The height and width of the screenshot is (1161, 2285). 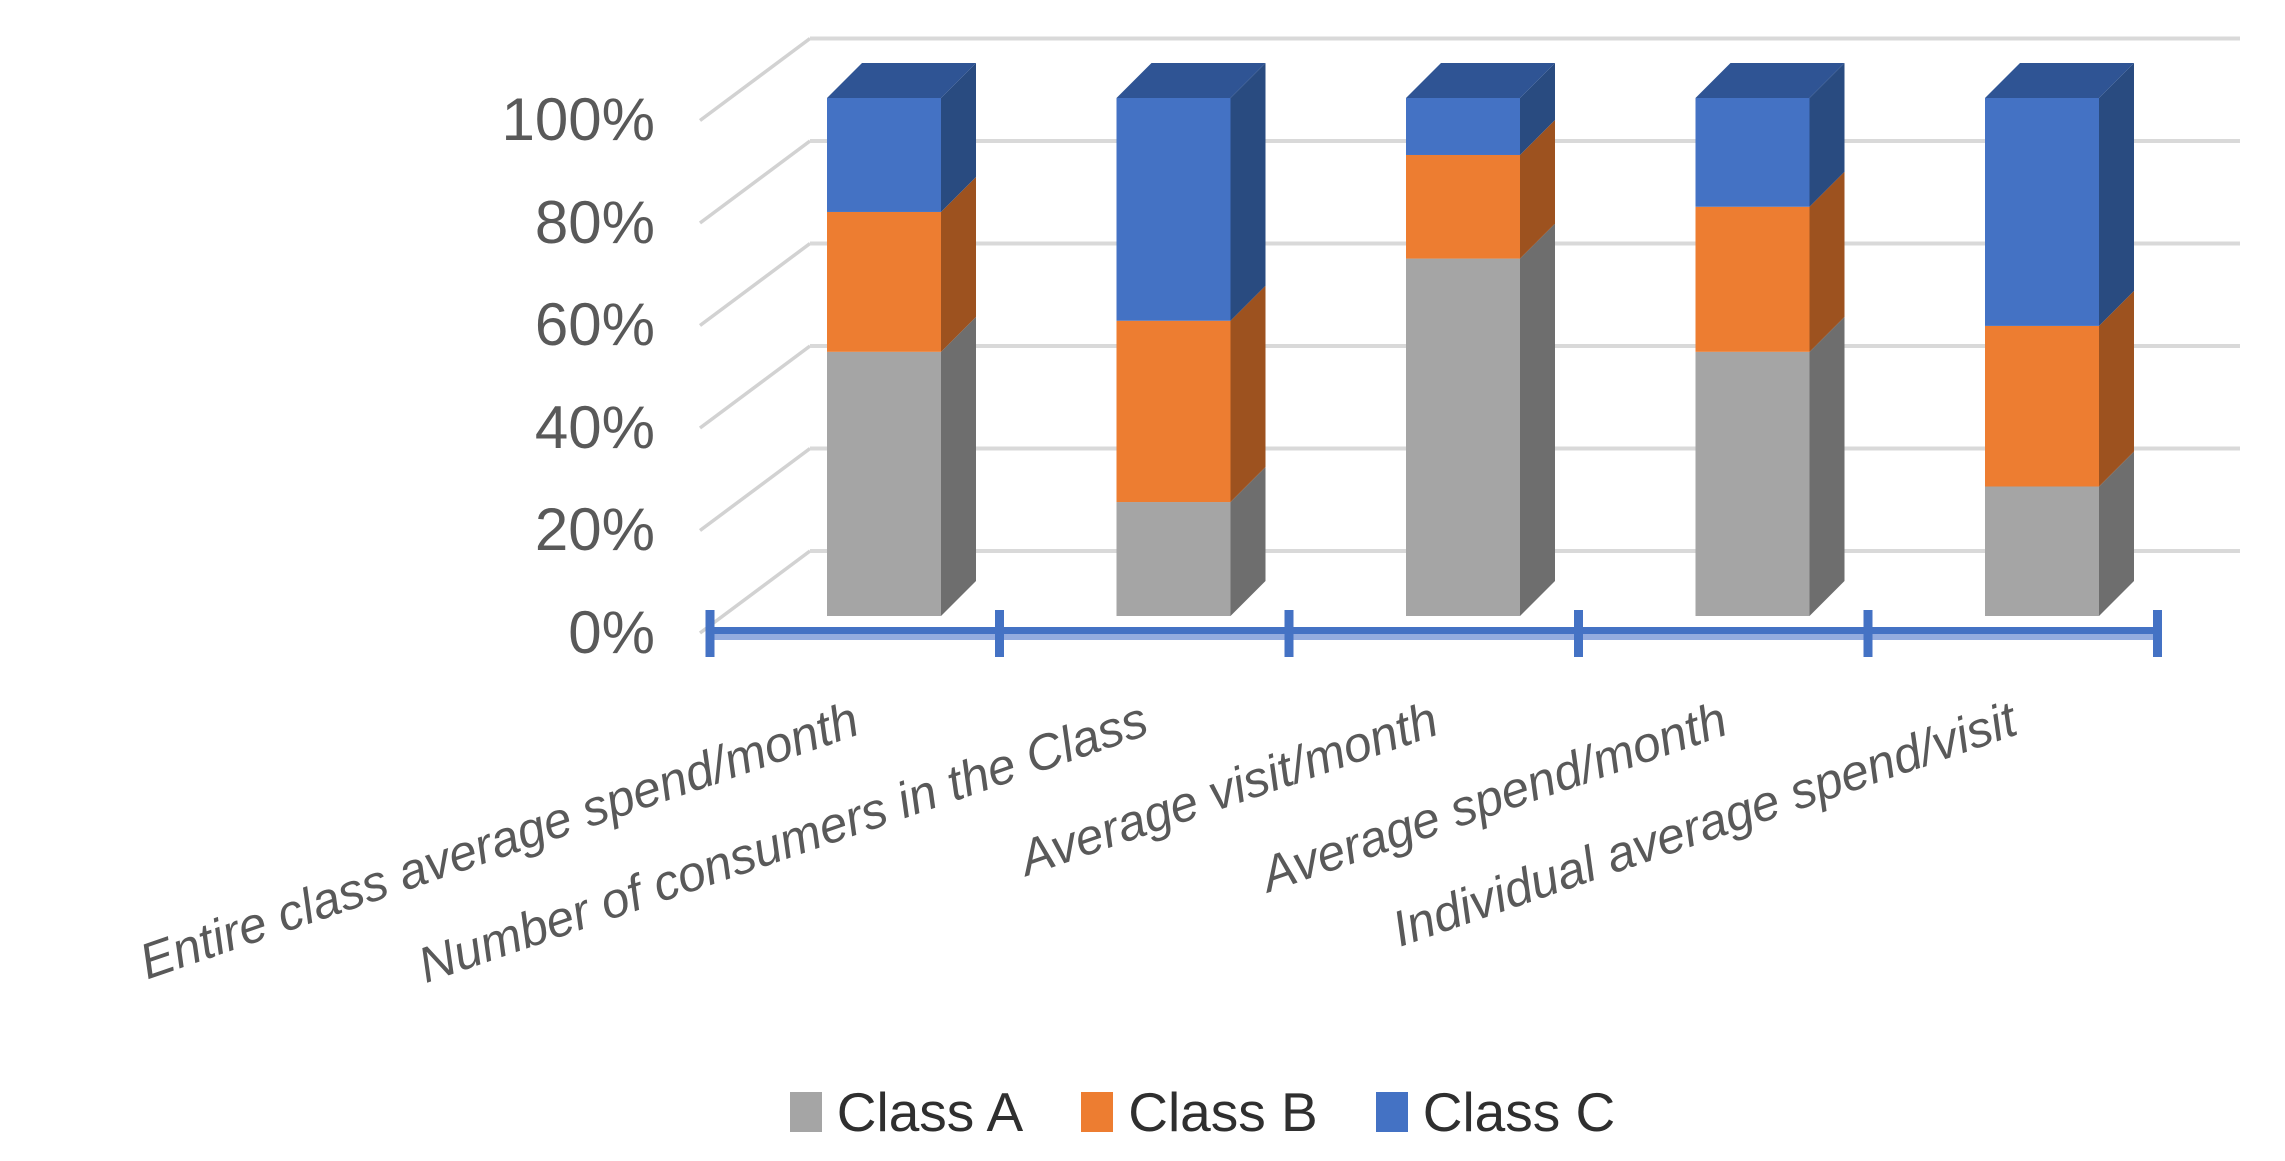 What do you see at coordinates (1519, 1112) in the screenshot?
I see `legend-label: Class C` at bounding box center [1519, 1112].